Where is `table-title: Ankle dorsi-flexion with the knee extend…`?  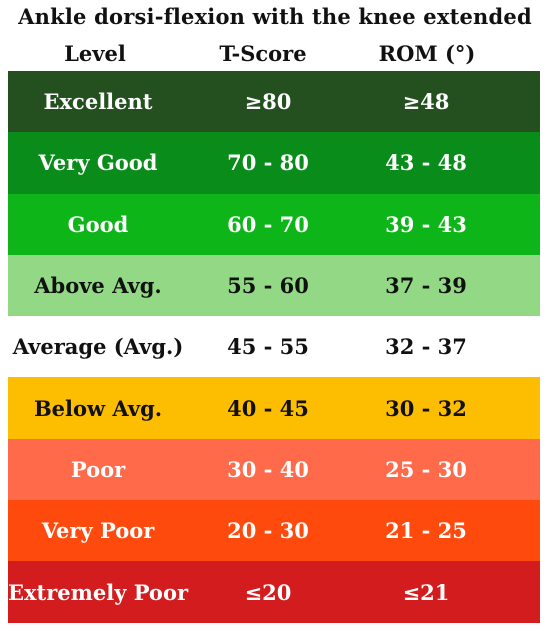 table-title: Ankle dorsi-flexion with the knee extend… is located at coordinates (275, 16).